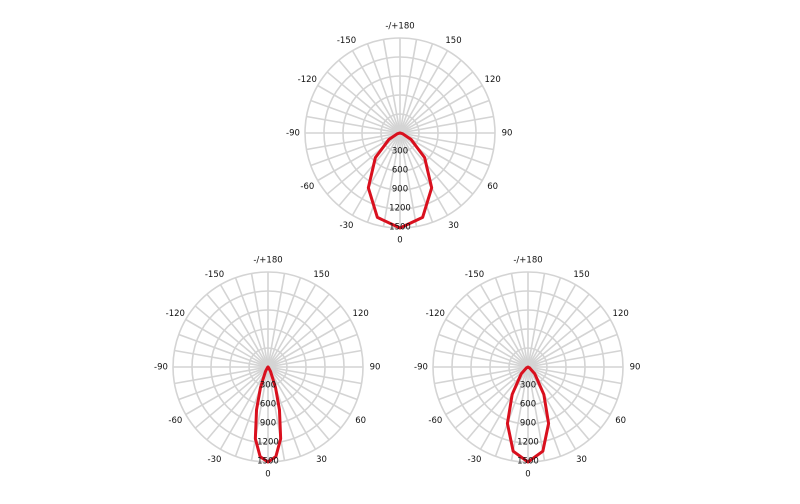  I want to click on intensity-curve, so click(528, 414).